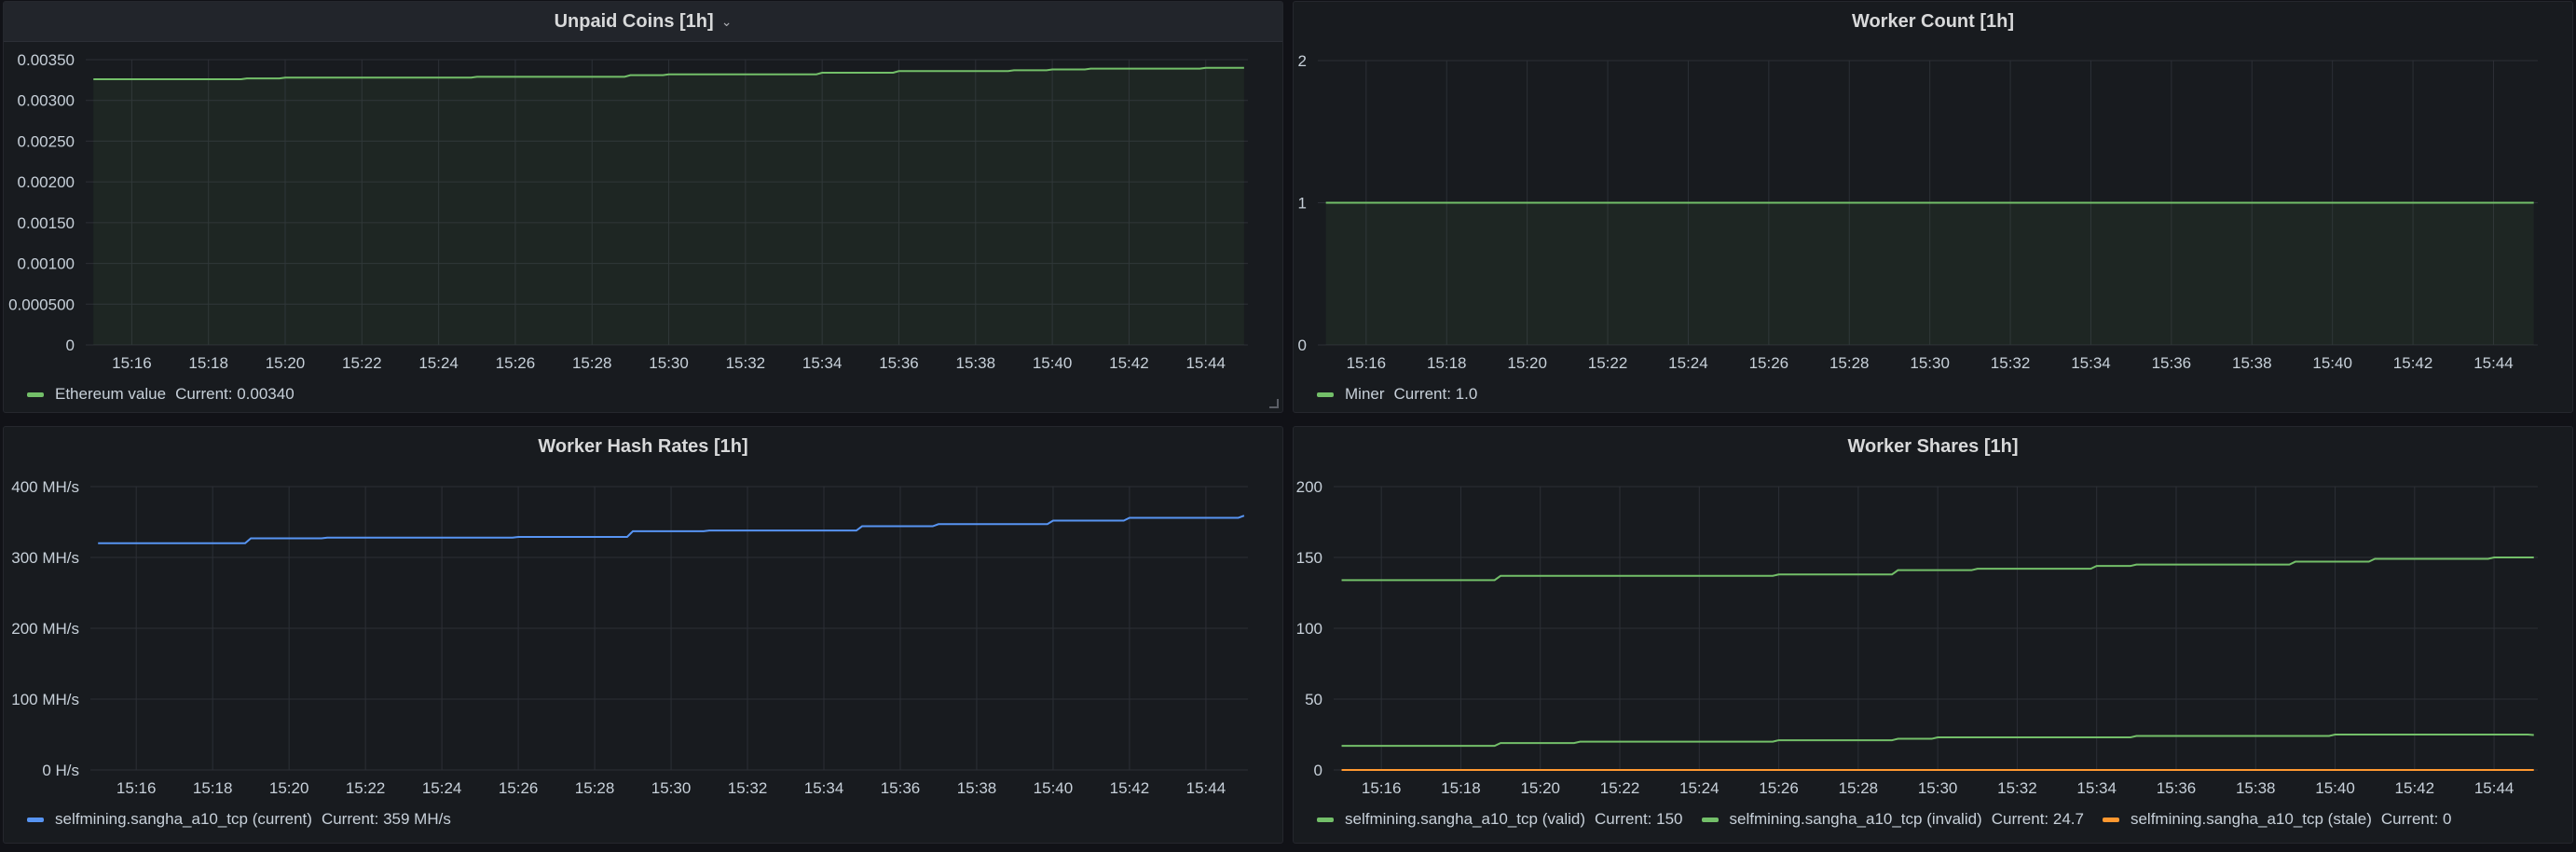 This screenshot has height=852, width=2576. What do you see at coordinates (1309, 629) in the screenshot?
I see `y-tick-label: 100` at bounding box center [1309, 629].